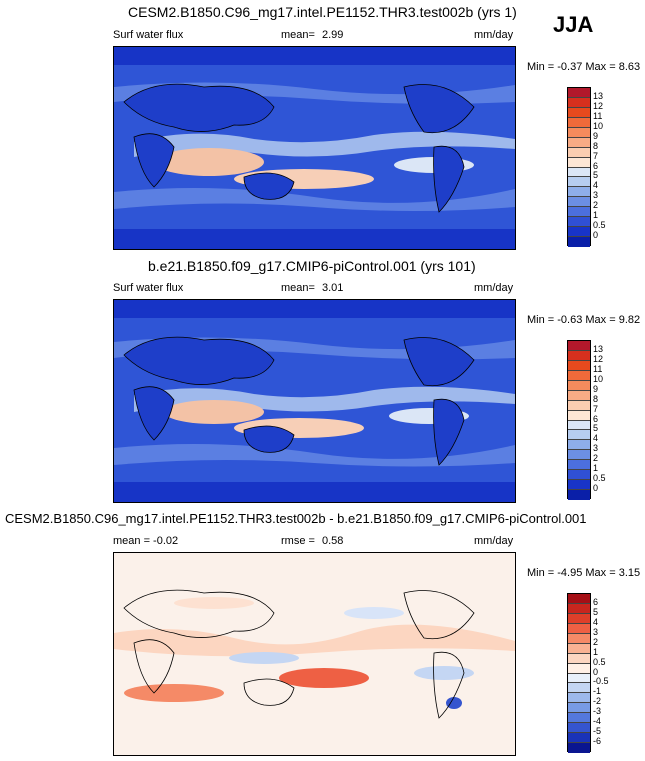 The width and height of the screenshot is (645, 761). Describe the element at coordinates (598, 125) in the screenshot. I see `cbar1-tick-label: 10` at that location.